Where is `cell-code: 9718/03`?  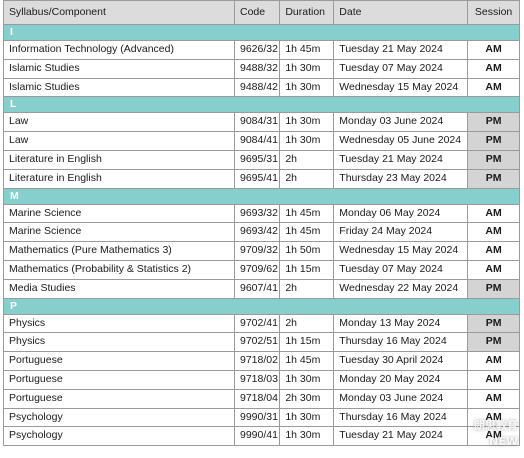 cell-code: 9718/03 is located at coordinates (257, 379).